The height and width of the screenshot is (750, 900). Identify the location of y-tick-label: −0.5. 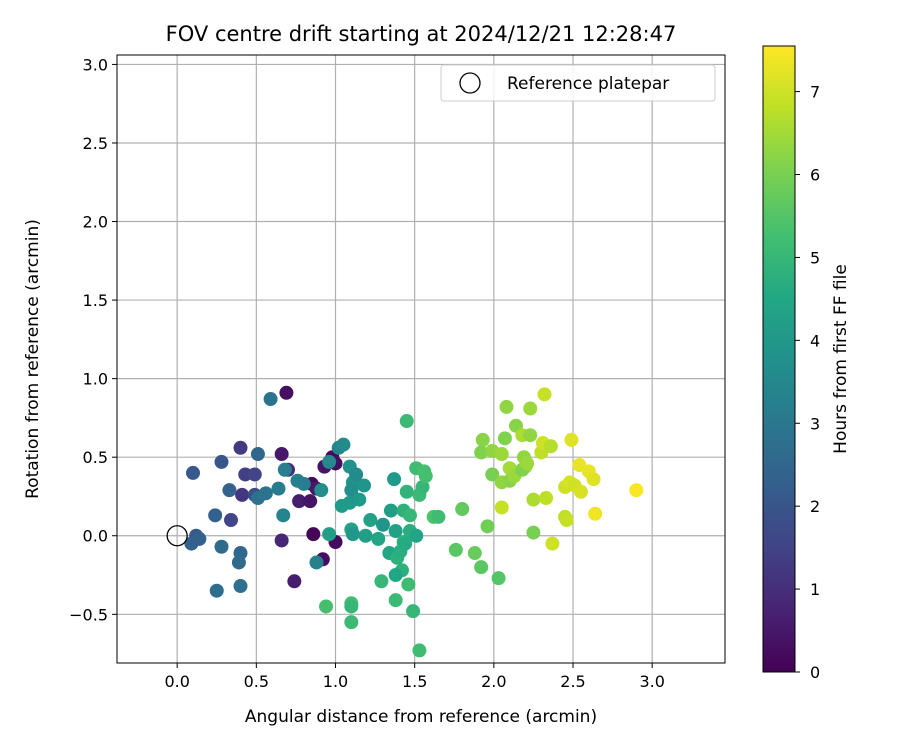
(88, 614).